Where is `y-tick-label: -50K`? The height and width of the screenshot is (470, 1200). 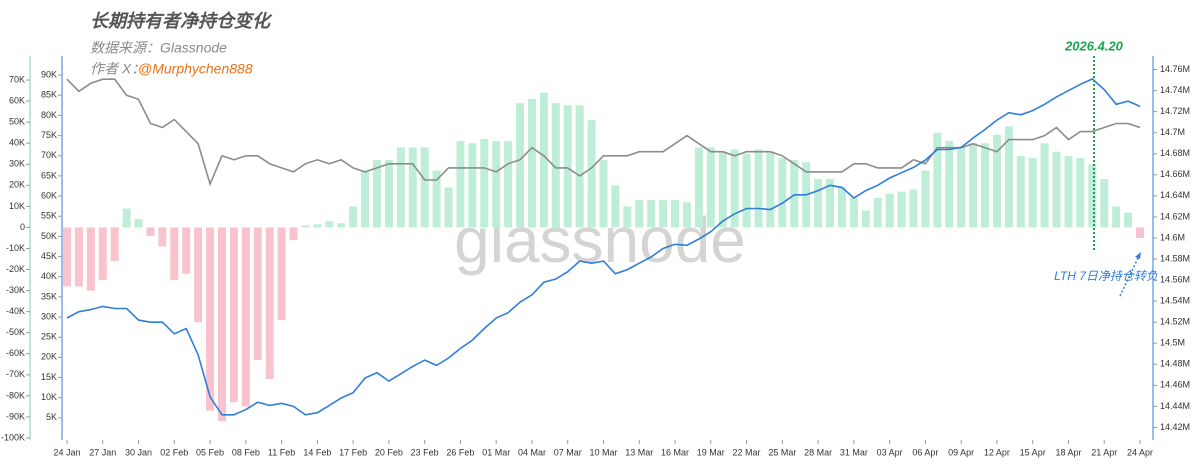
y-tick-label: -50K is located at coordinates (15, 332).